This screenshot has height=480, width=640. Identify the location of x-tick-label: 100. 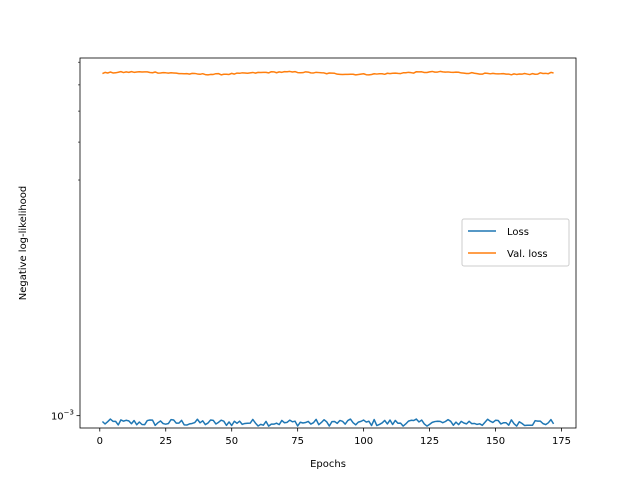
(363, 441).